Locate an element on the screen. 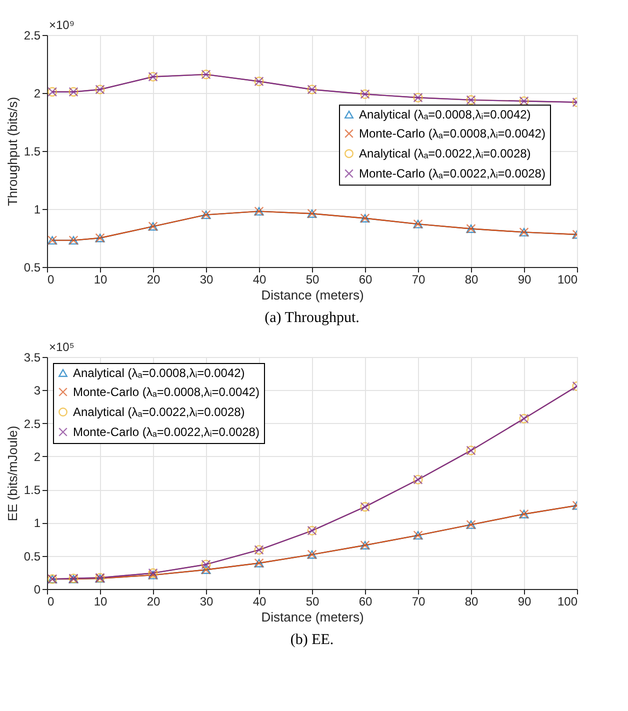 The height and width of the screenshot is (711, 628). text: (b) EE. is located at coordinates (312, 640).